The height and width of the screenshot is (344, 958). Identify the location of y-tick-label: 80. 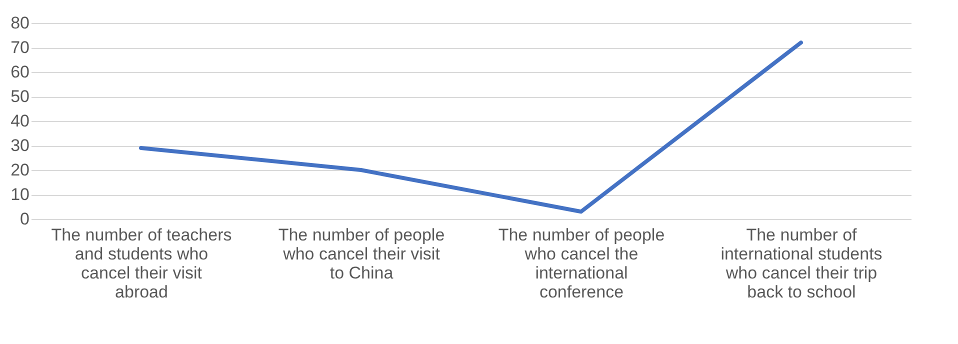
(20, 23).